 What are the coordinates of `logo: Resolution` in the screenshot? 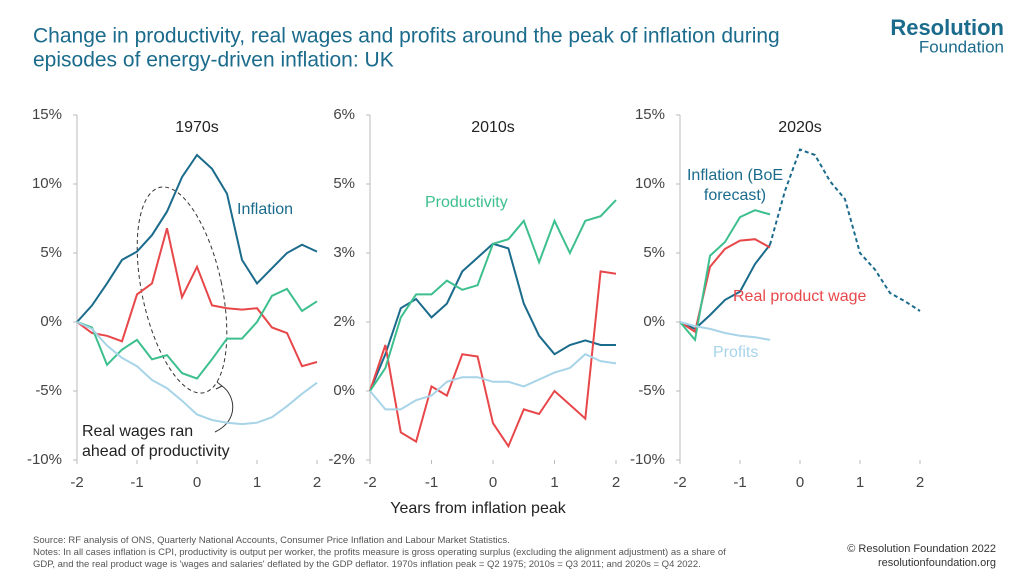 It's located at (947, 27).